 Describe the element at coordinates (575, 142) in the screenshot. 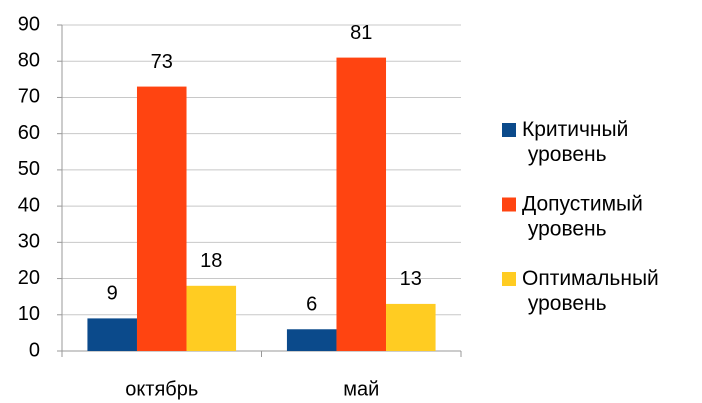

I see `legend-label: Критичный уровень` at that location.